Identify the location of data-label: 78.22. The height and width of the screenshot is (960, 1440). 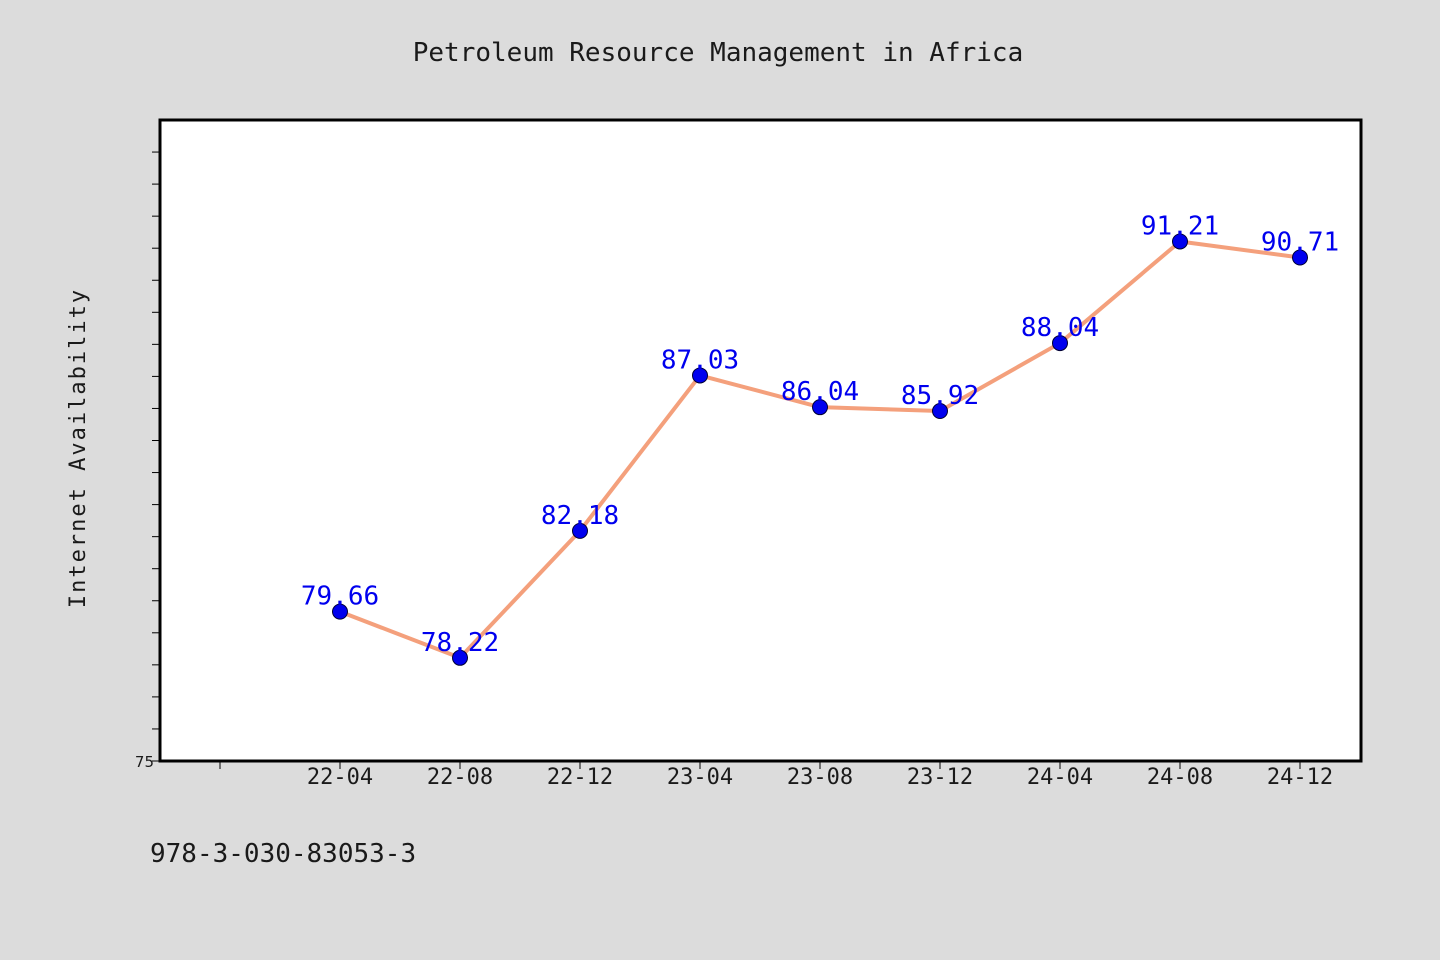
(460, 643).